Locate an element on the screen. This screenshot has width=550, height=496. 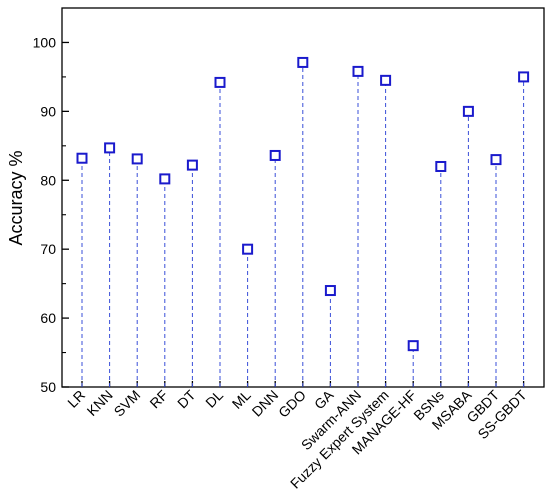
x-tick-label: KNN is located at coordinates (100, 403).